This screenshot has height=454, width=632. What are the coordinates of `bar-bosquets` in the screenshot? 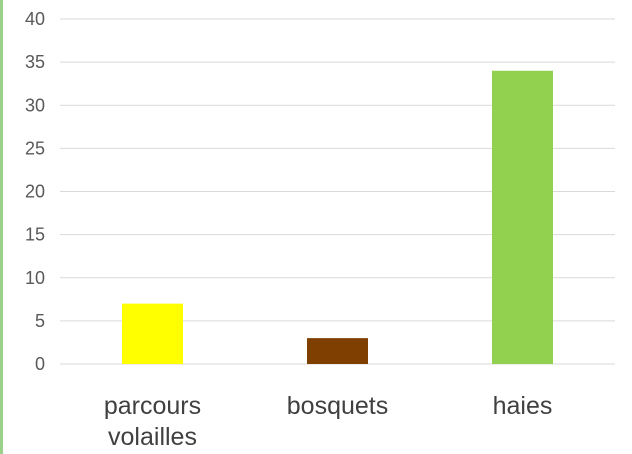 It's located at (337, 351).